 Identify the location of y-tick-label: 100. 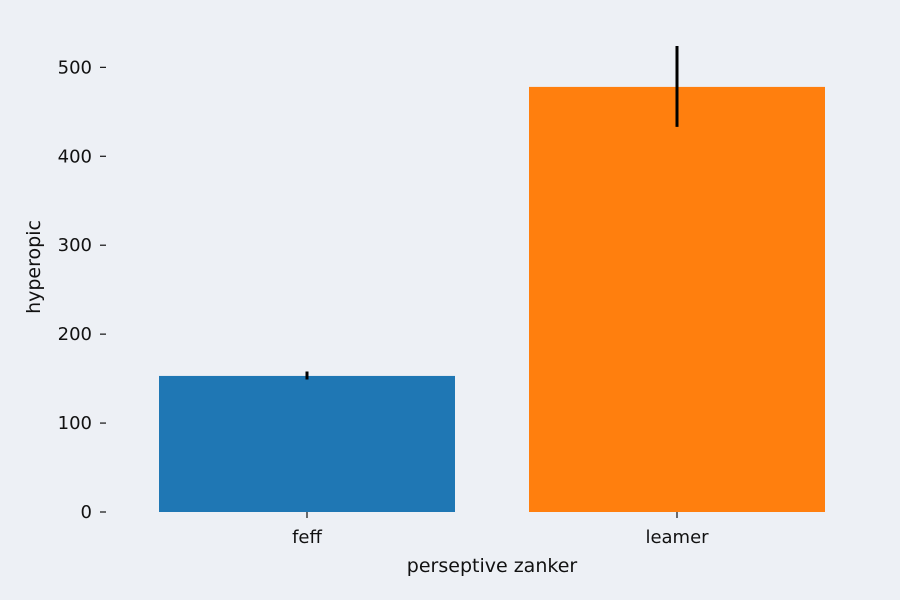
(75, 423).